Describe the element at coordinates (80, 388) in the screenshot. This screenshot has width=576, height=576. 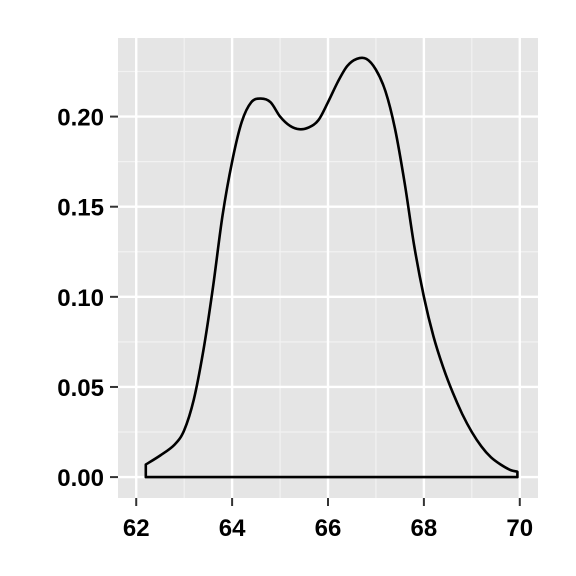
I see `y-tick-label: 0.05` at that location.